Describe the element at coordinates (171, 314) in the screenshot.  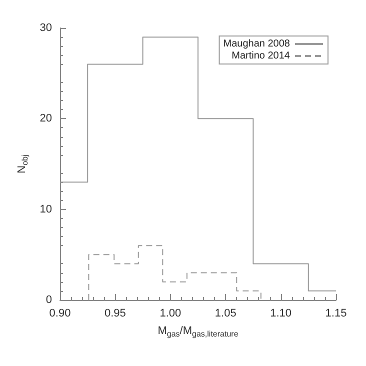
I see `x-tick-label: 1.00` at that location.